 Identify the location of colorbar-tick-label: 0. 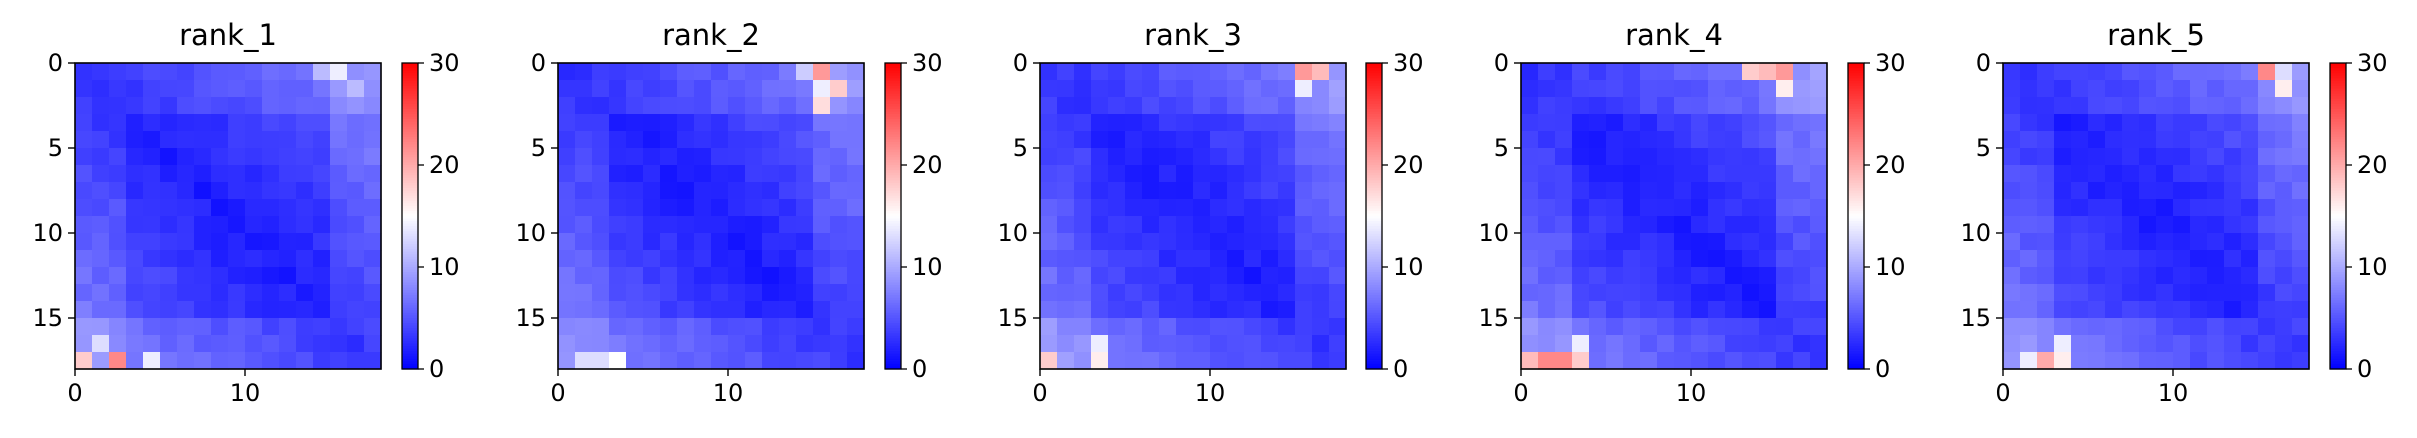
(919, 369).